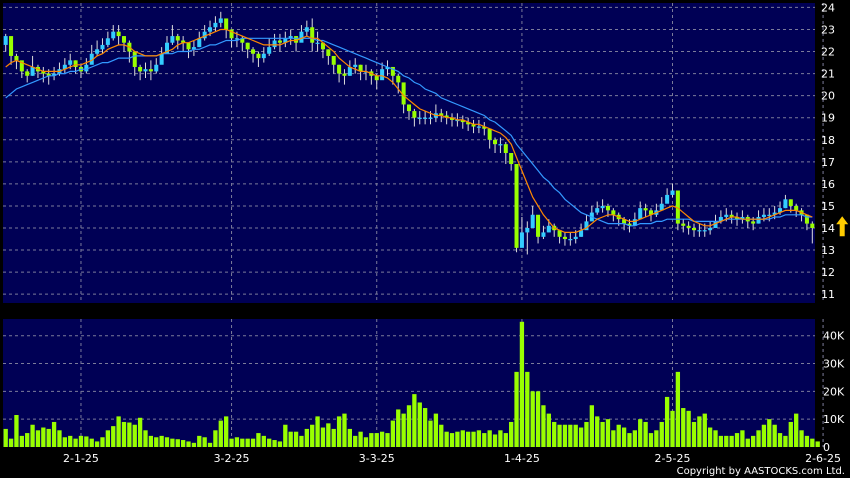 This screenshot has width=850, height=478. Describe the element at coordinates (232, 458) in the screenshot. I see `date-tick-label: 3-2-25` at that location.